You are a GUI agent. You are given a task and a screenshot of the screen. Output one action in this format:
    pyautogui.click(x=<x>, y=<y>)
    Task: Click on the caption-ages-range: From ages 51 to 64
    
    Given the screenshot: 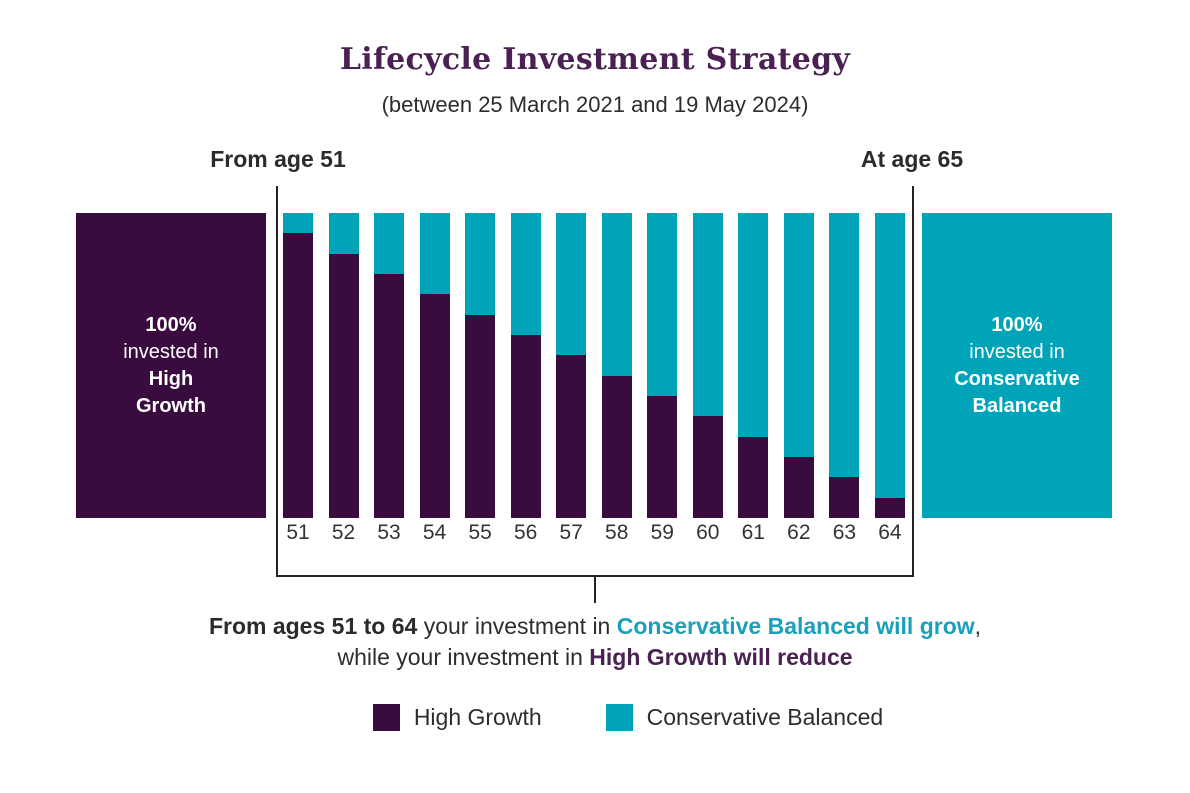 What is the action you would take?
    pyautogui.click(x=313, y=626)
    